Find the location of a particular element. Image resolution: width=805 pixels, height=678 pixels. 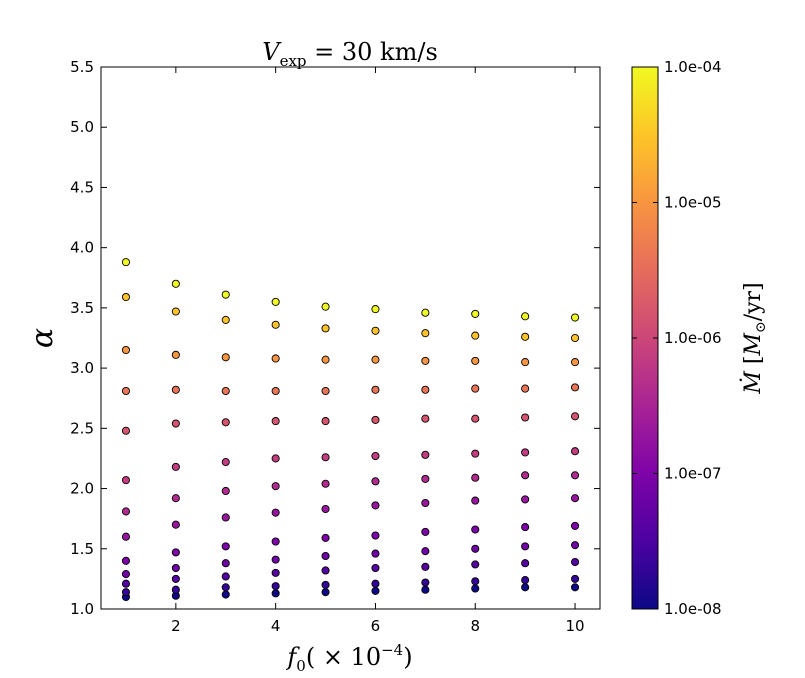

colorbar-tick-label: 1.0e-04 is located at coordinates (693, 67).